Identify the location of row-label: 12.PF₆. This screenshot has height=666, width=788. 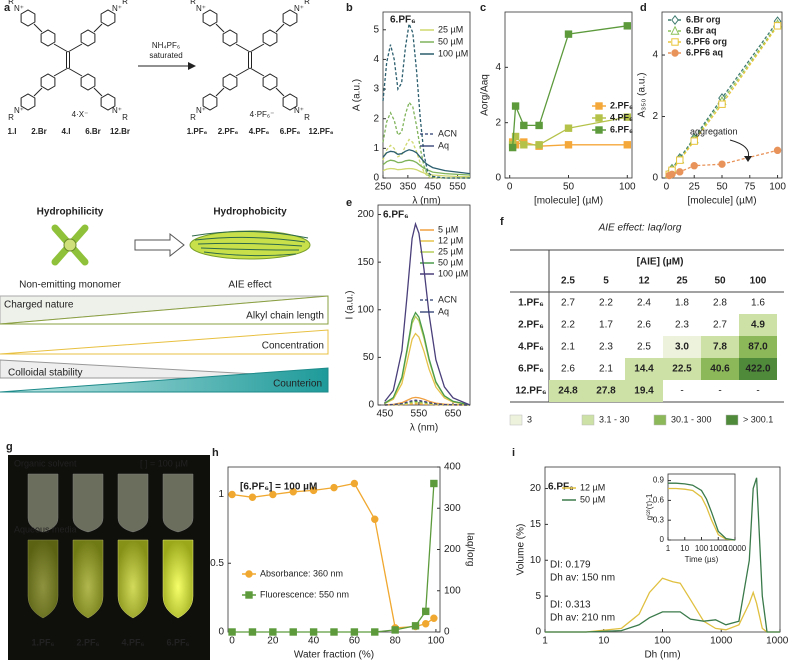
(530, 391).